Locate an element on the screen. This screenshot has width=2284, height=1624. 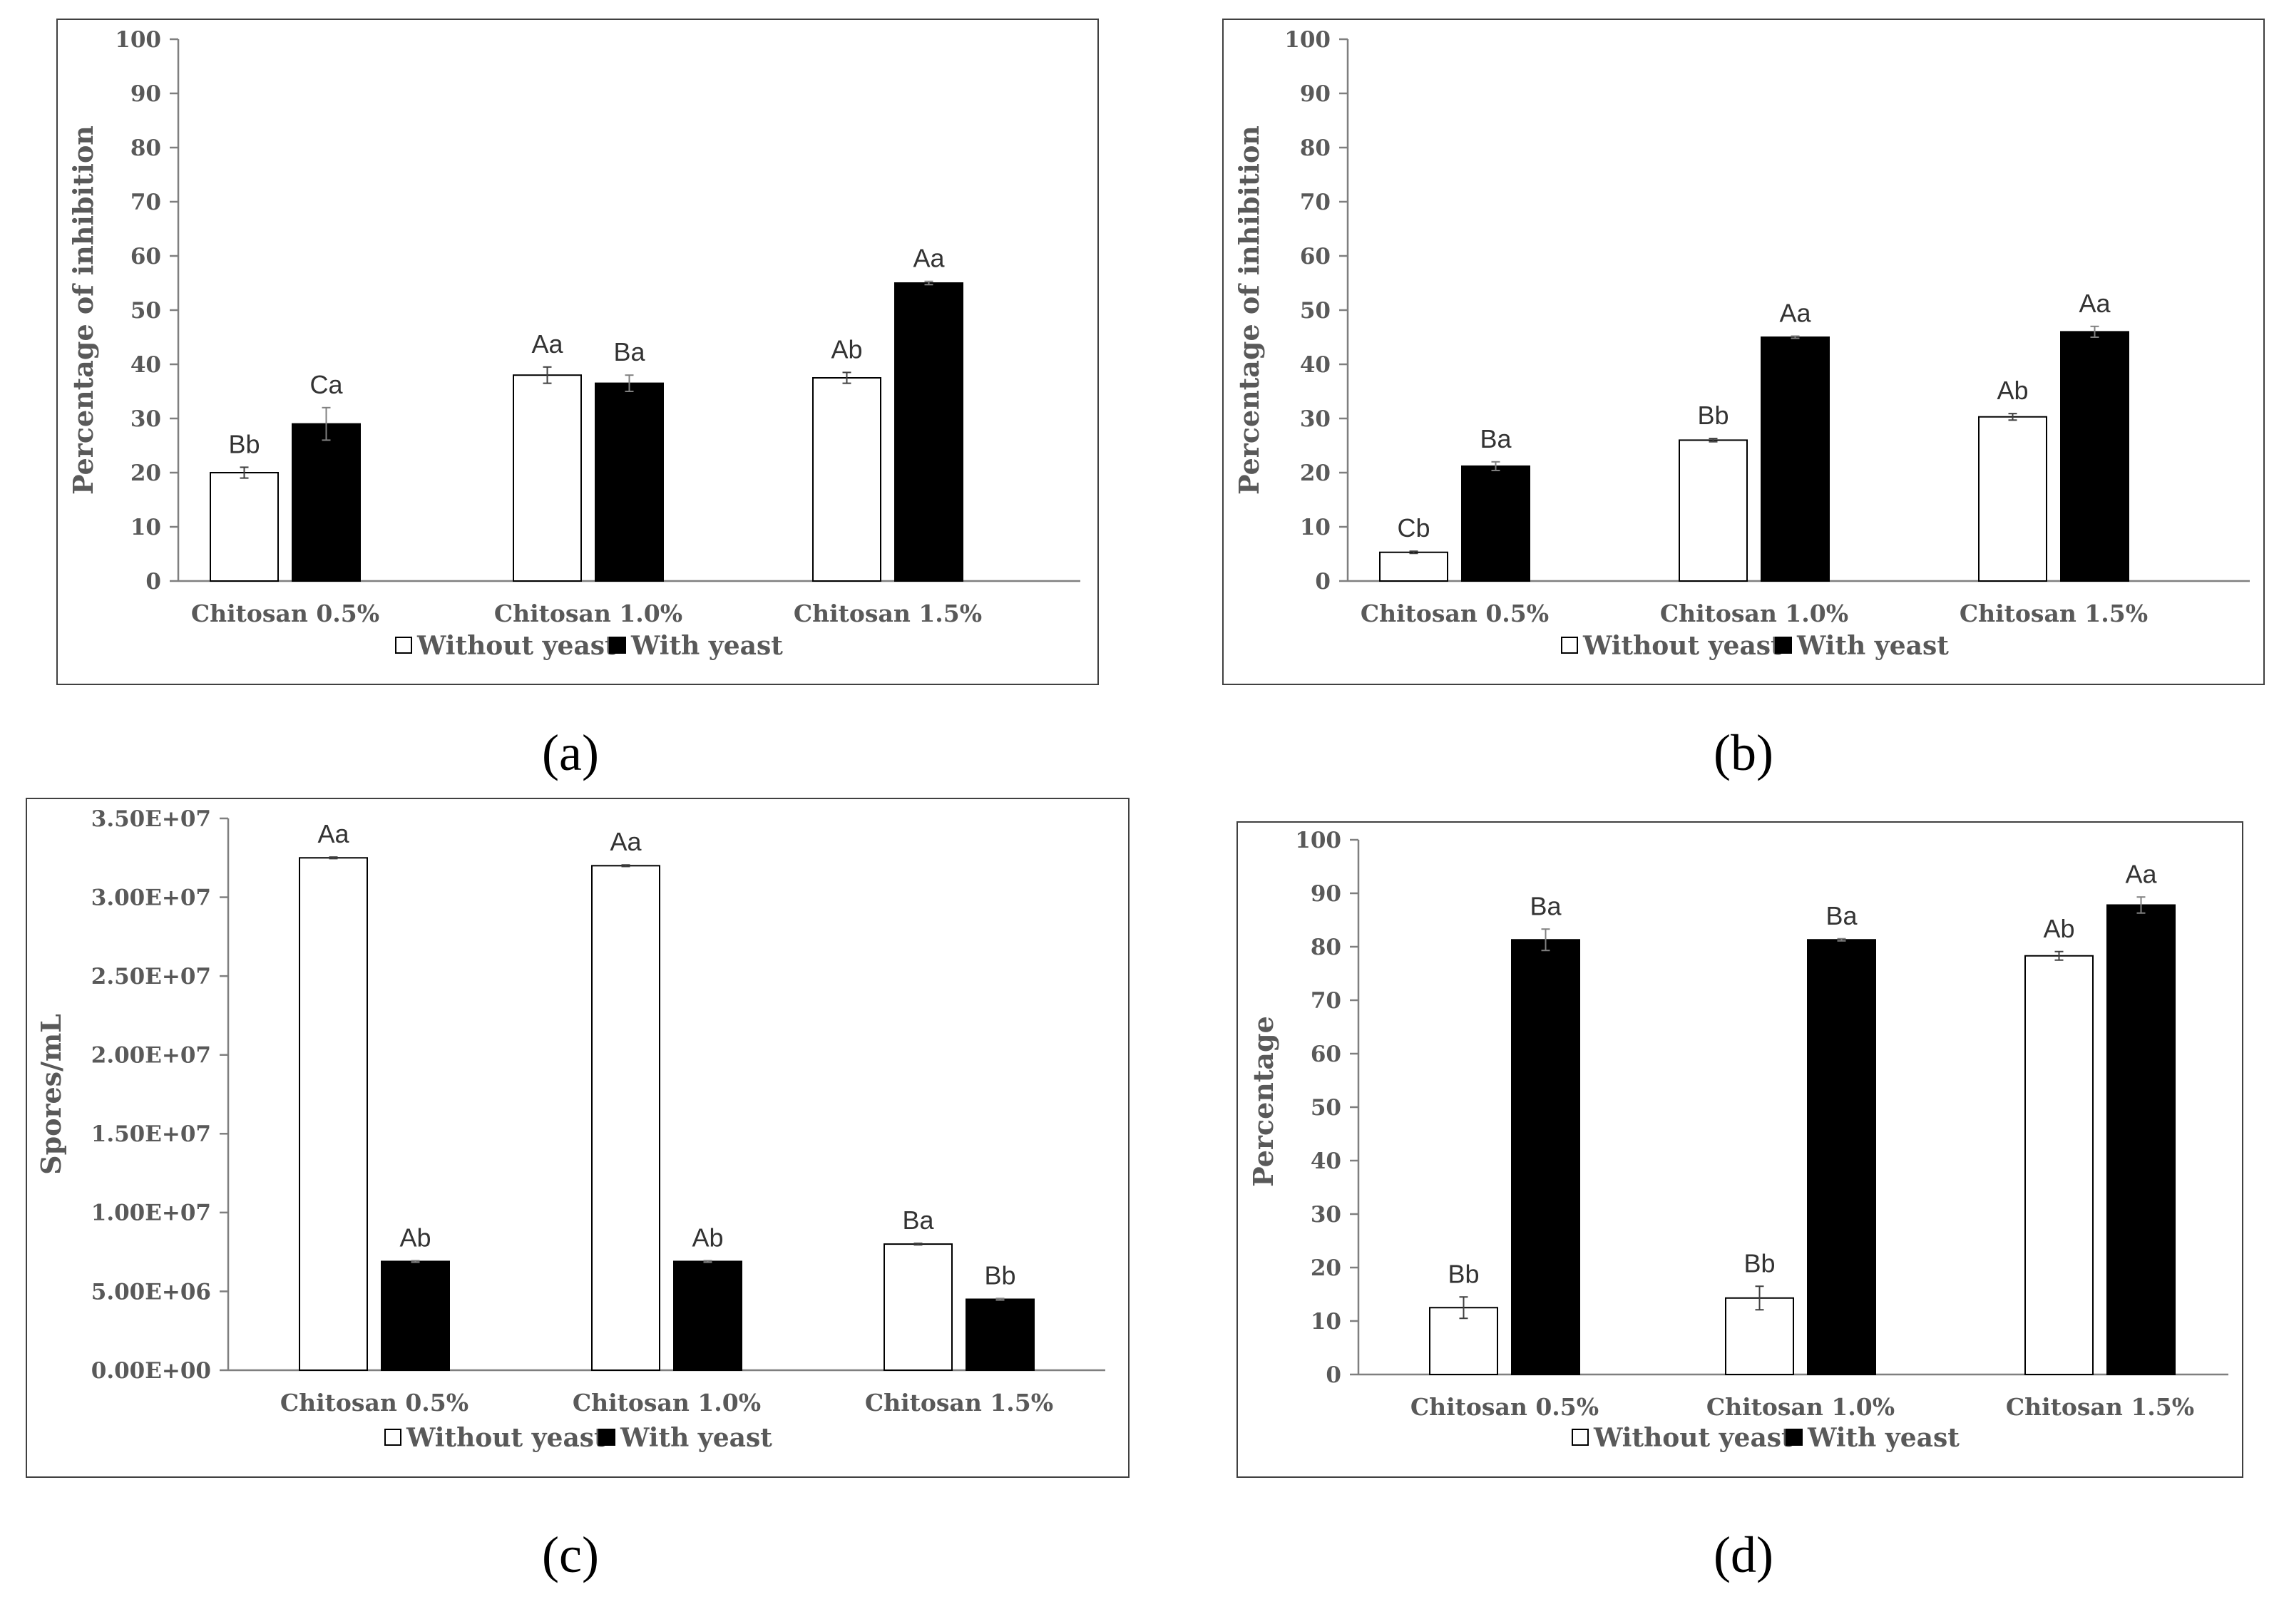
panel-label: (d) is located at coordinates (1744, 1554).